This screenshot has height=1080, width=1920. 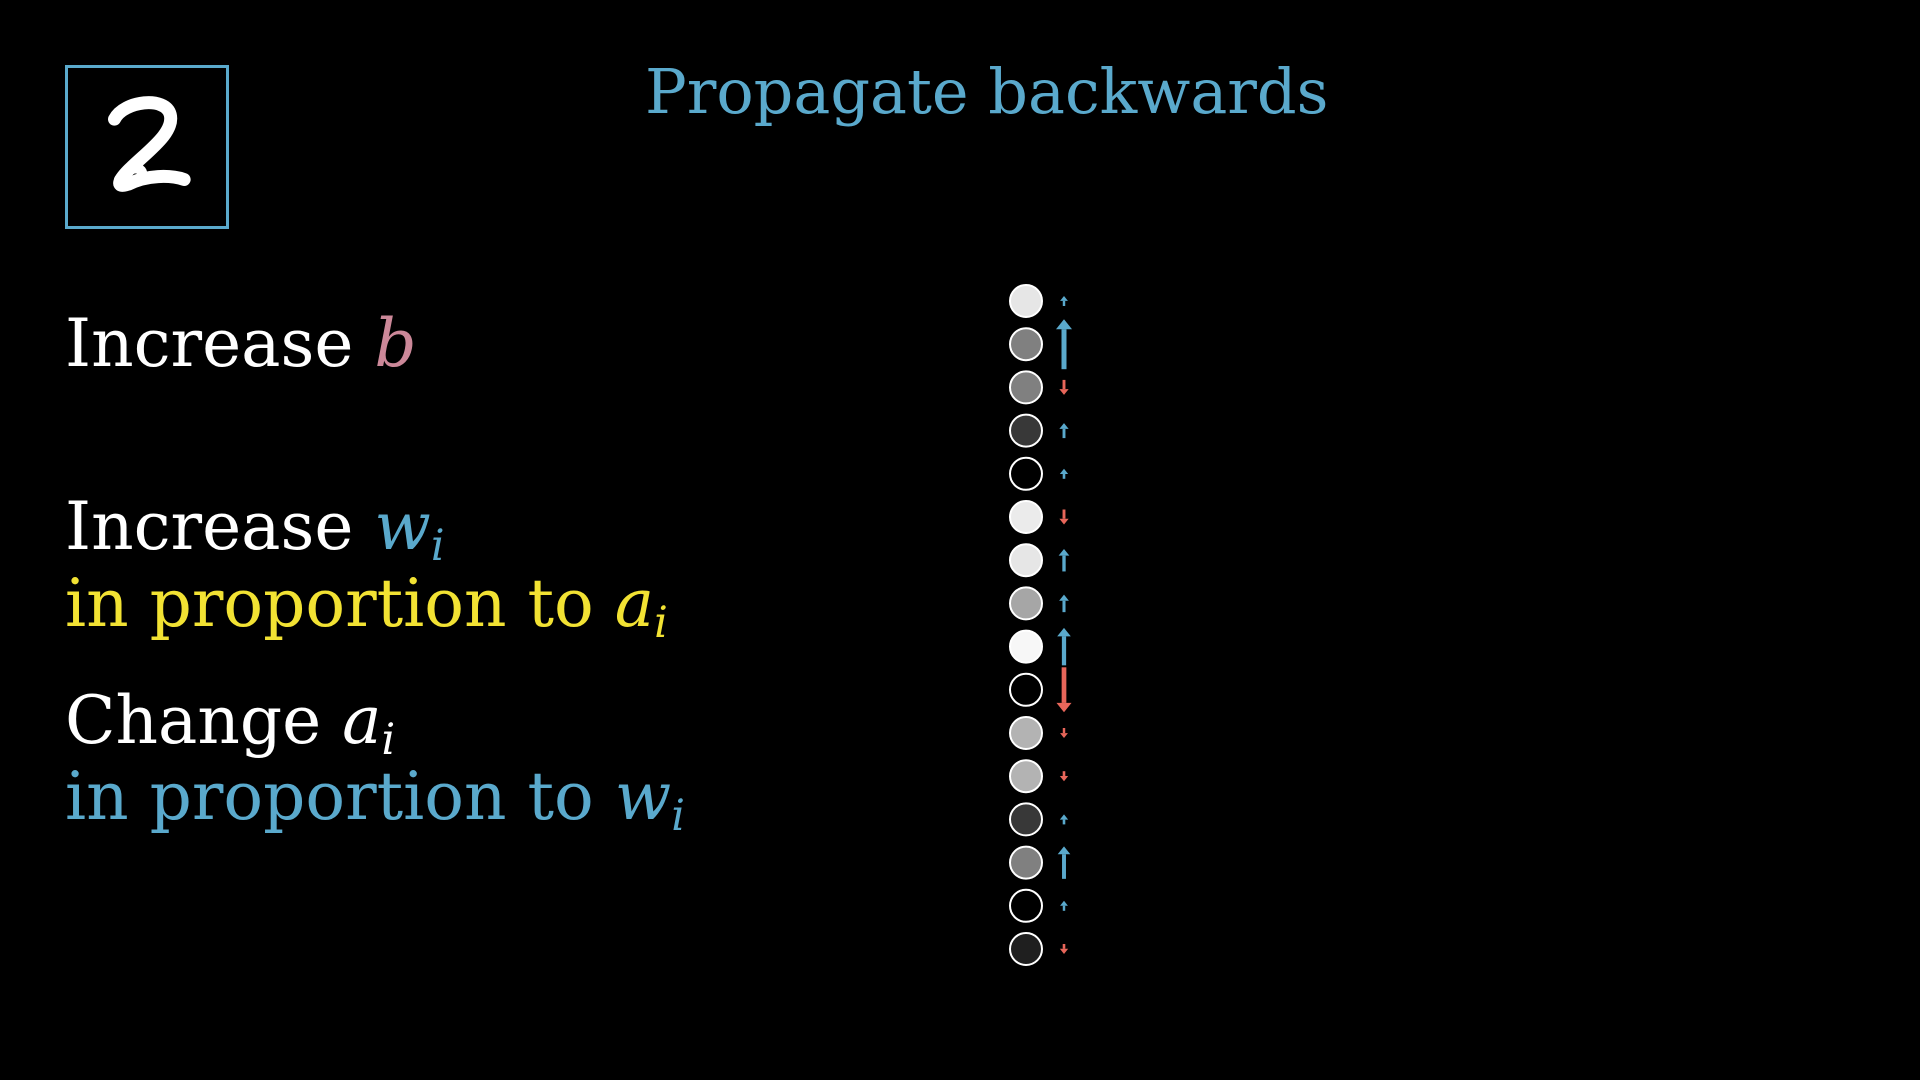 I want to click on step-activations-verb: Change, so click(x=193, y=720).